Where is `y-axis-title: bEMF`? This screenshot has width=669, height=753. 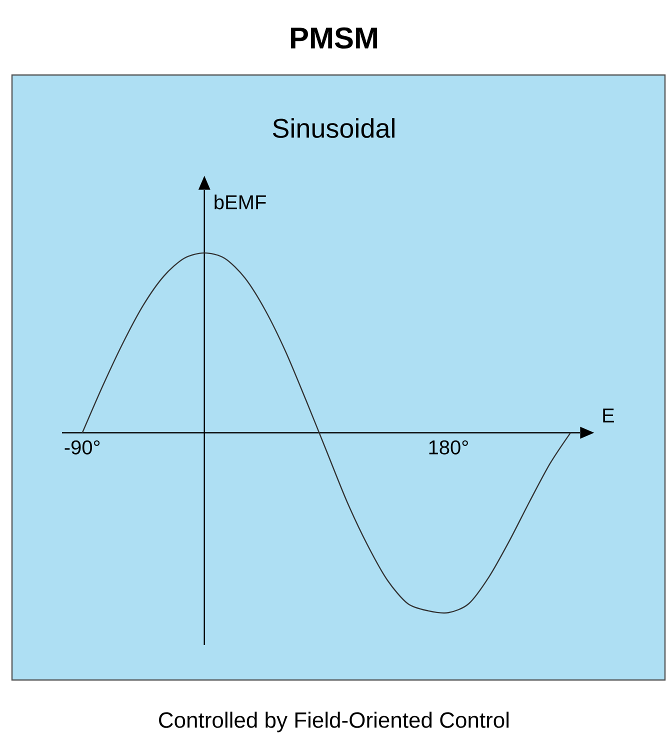 y-axis-title: bEMF is located at coordinates (240, 202).